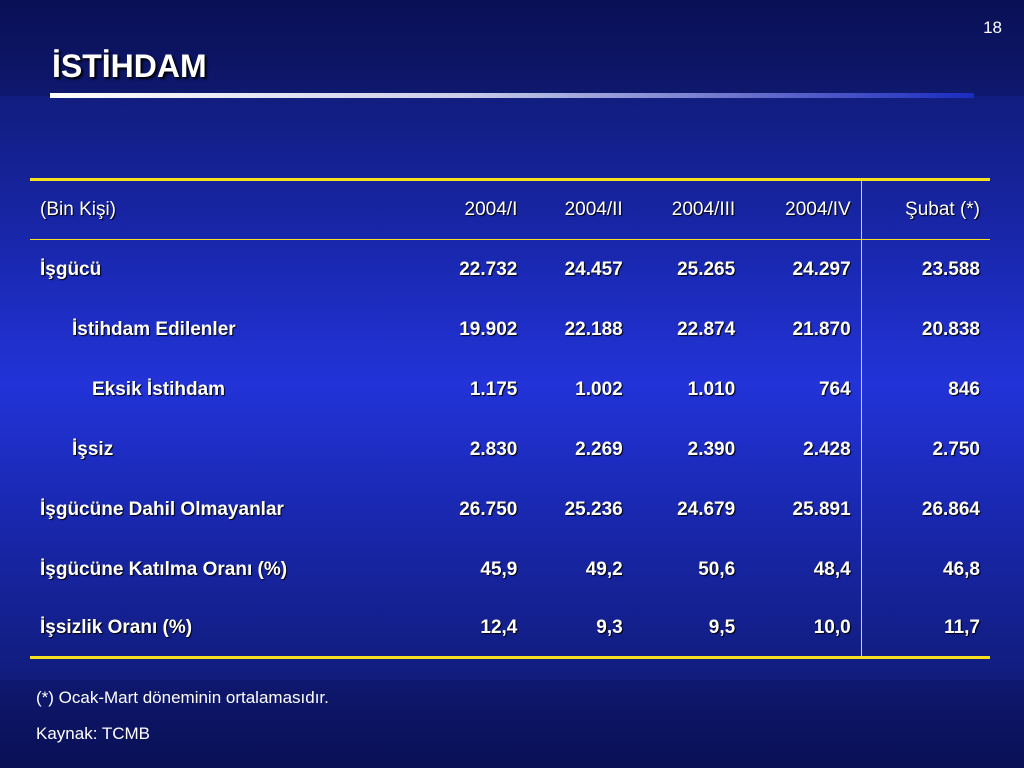  Describe the element at coordinates (512, 48) in the screenshot. I see `header-band` at that location.